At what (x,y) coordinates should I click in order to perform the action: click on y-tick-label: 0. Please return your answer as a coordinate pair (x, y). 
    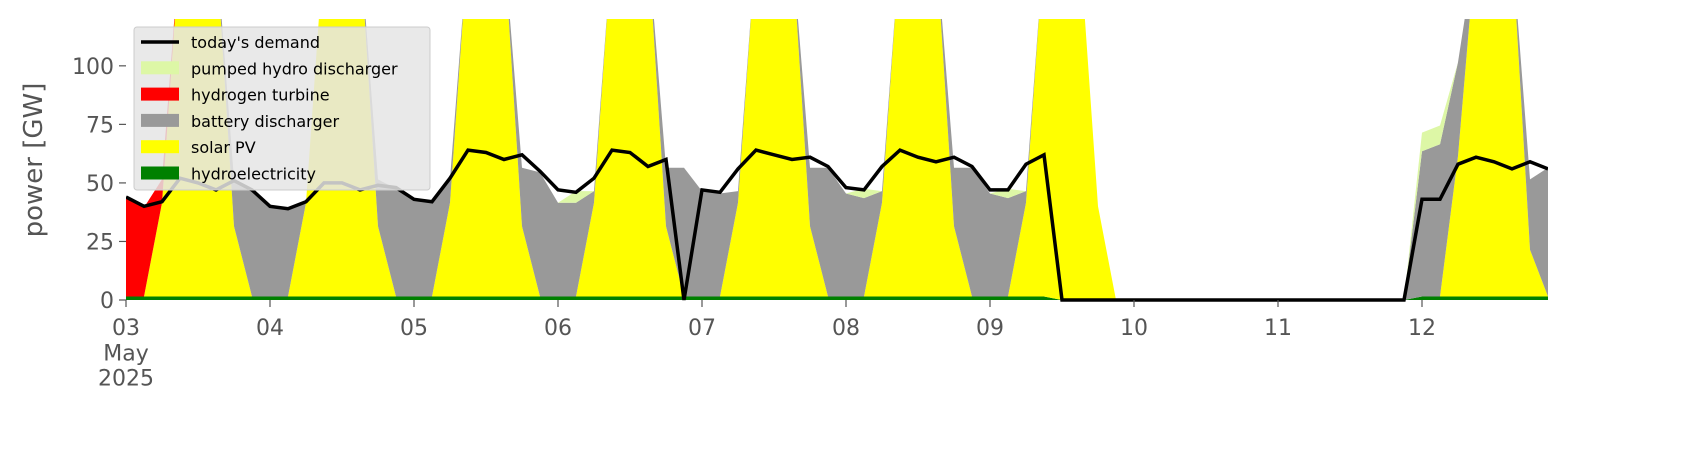
    Looking at the image, I should click on (107, 301).